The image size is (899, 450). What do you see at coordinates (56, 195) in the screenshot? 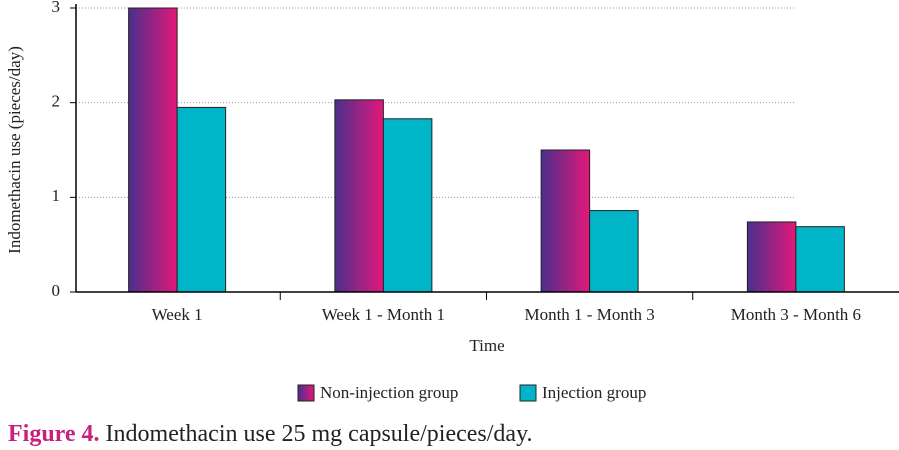
I see `y-tick-label: 1` at bounding box center [56, 195].